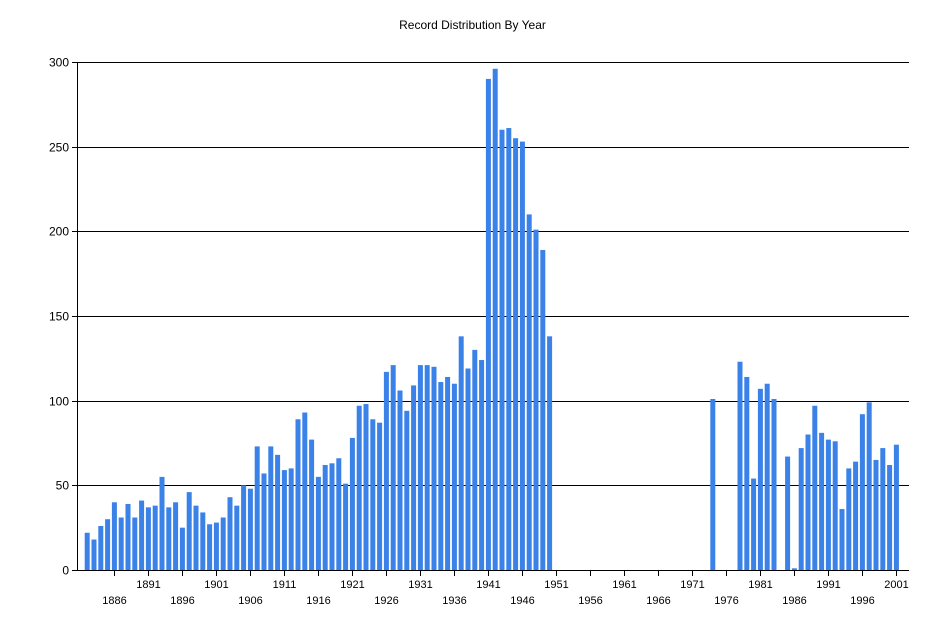 This screenshot has height=630, width=945. I want to click on bar-1926, so click(386, 470).